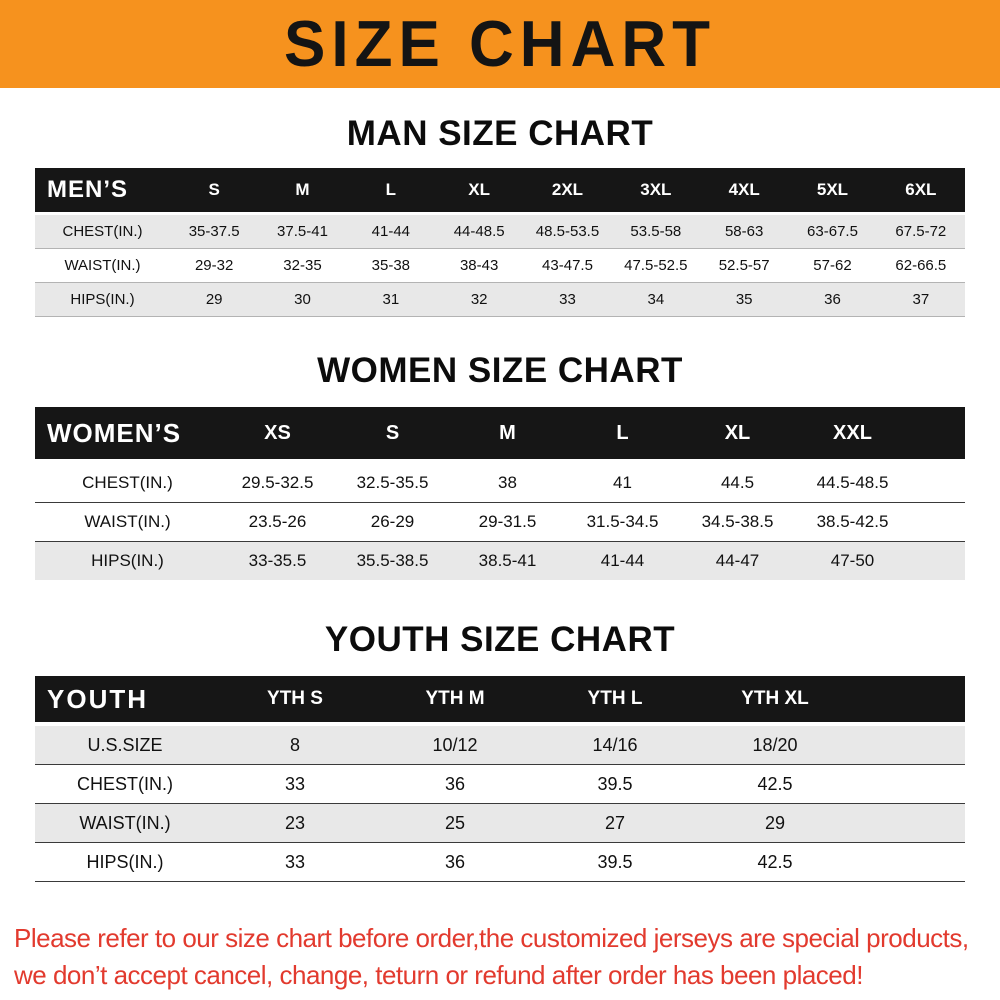 The image size is (1000, 1000). Describe the element at coordinates (656, 299) in the screenshot. I see `size-cell: 34` at that location.